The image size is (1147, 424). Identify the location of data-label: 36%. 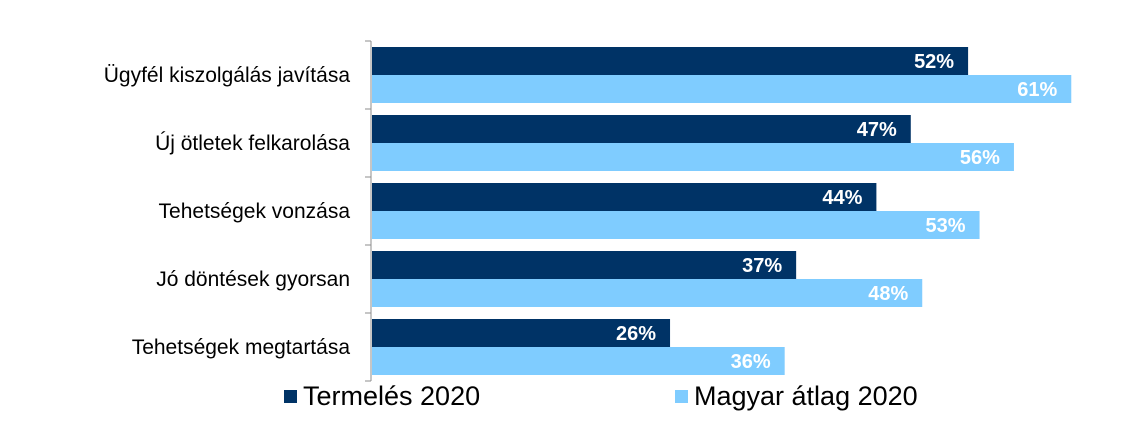
(751, 362).